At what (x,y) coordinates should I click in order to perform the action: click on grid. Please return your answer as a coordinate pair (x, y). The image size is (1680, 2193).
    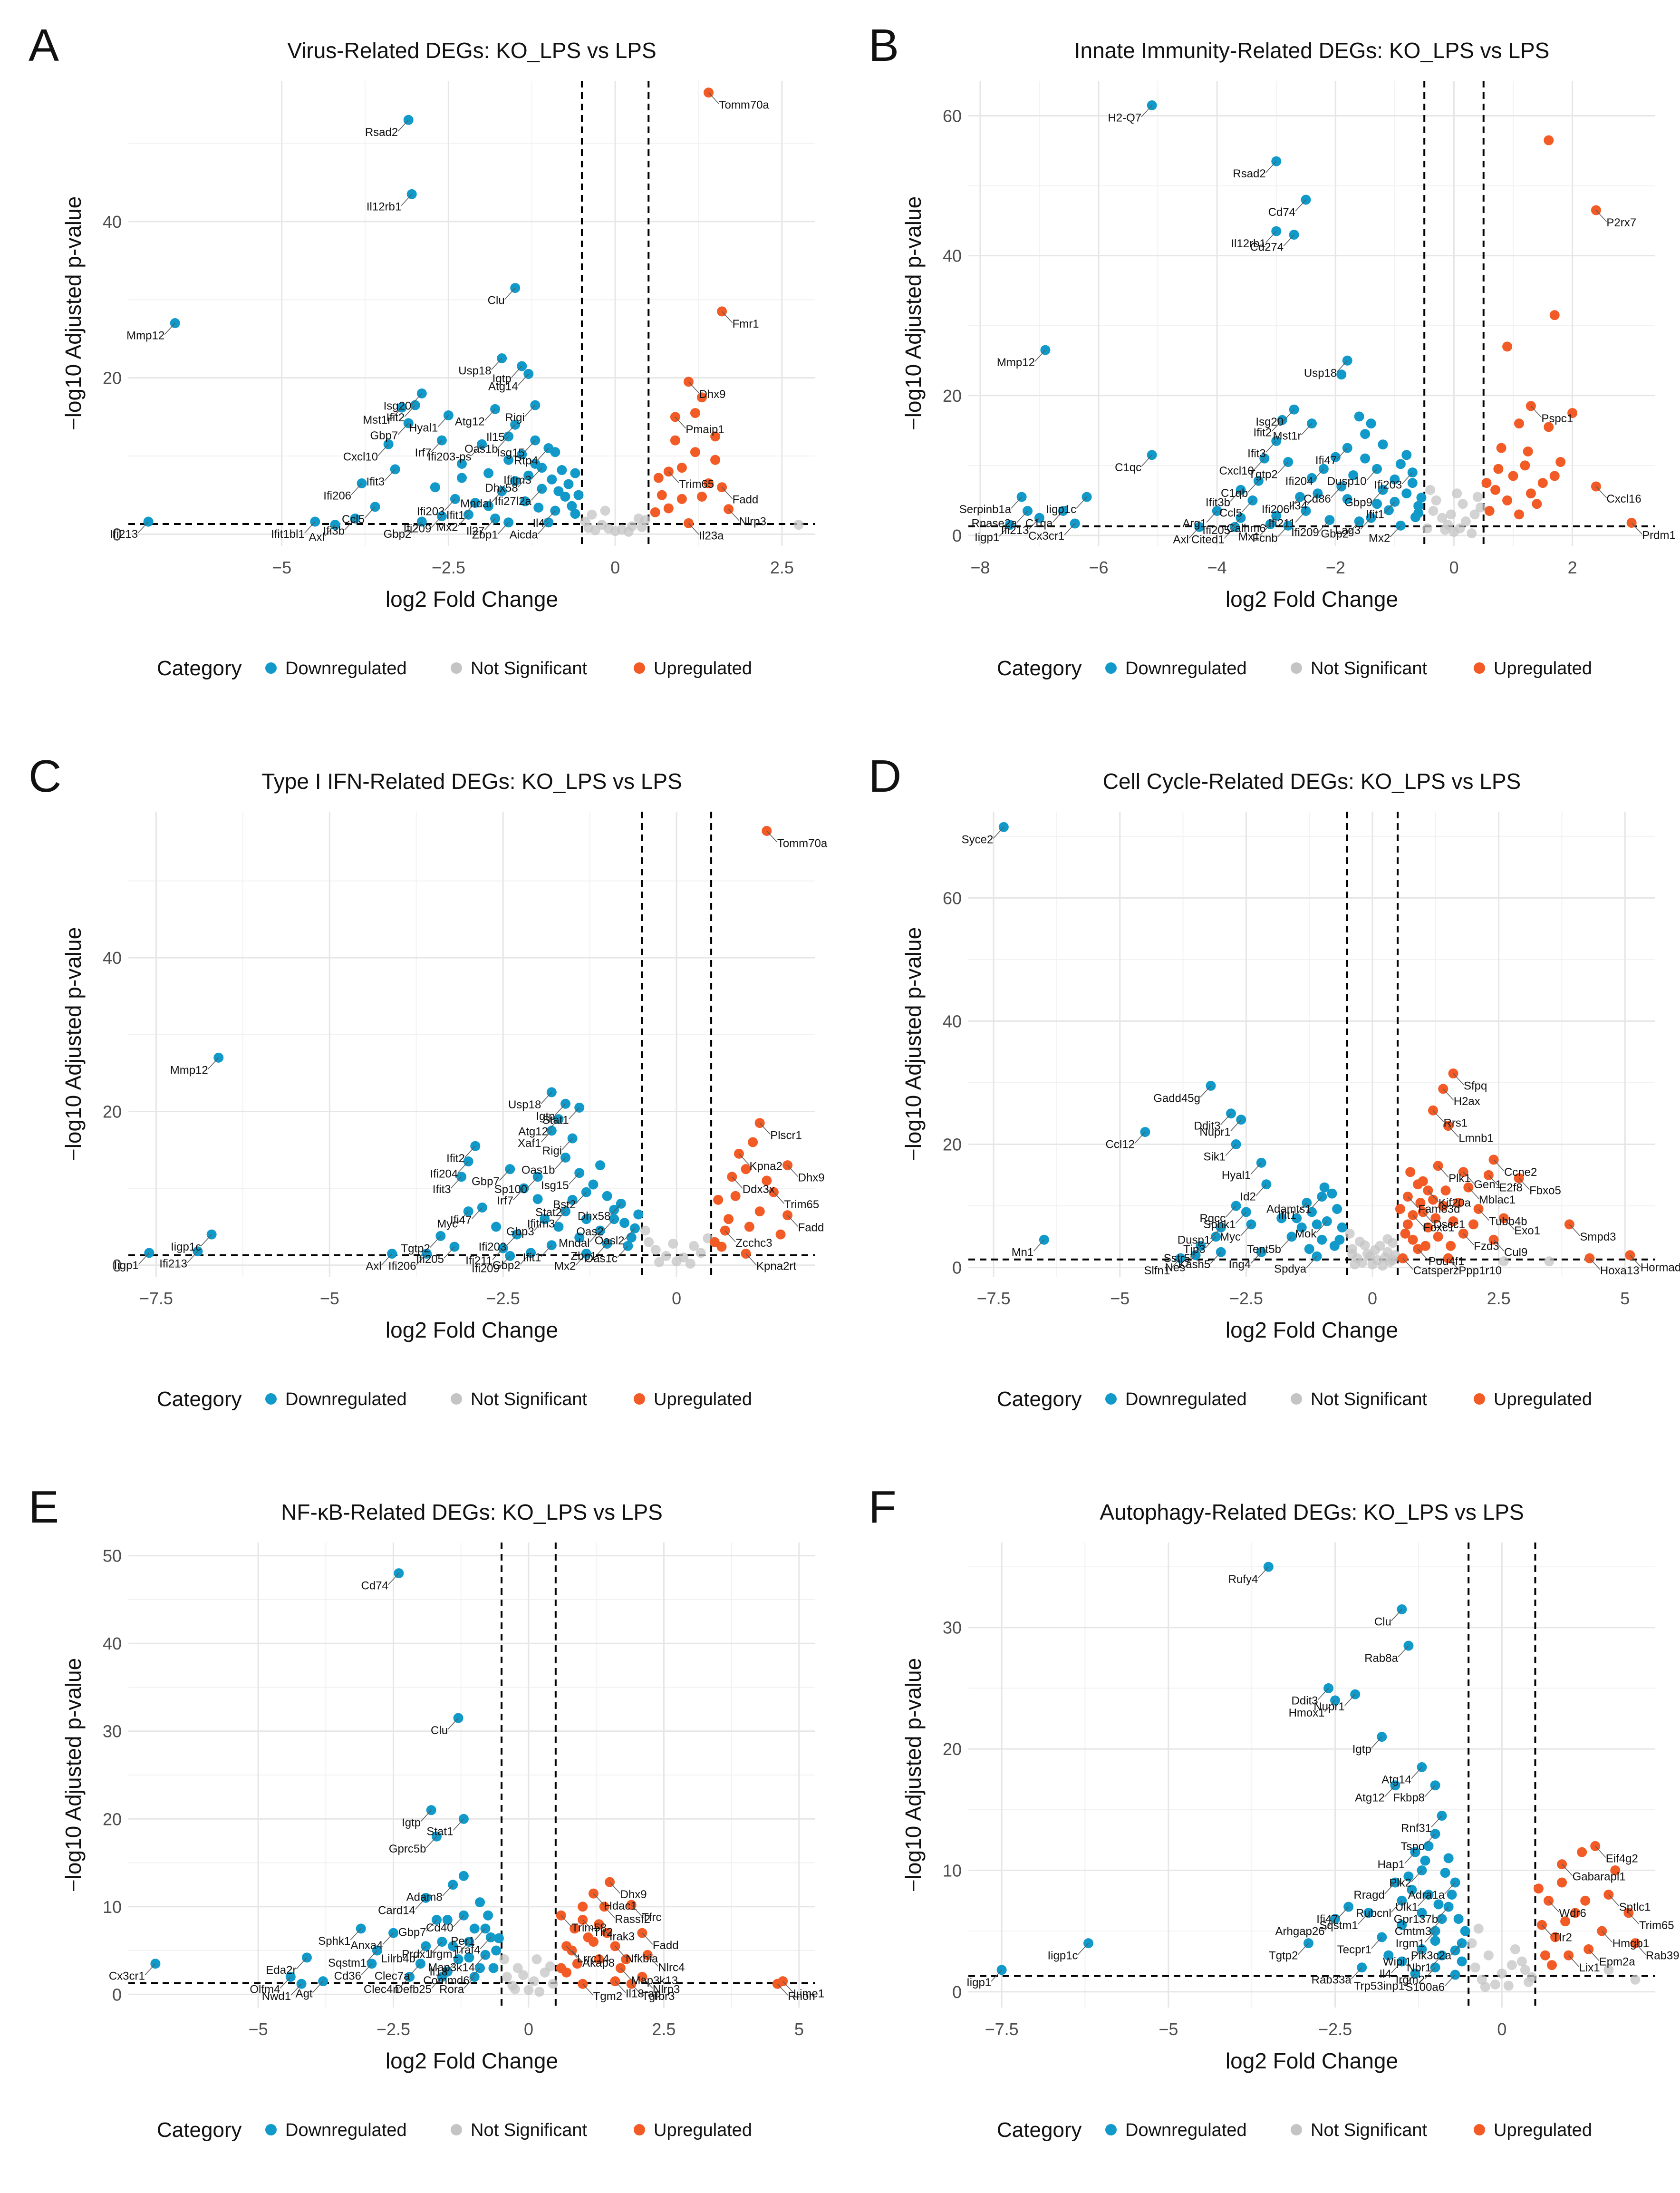
    Looking at the image, I should click on (1311, 1775).